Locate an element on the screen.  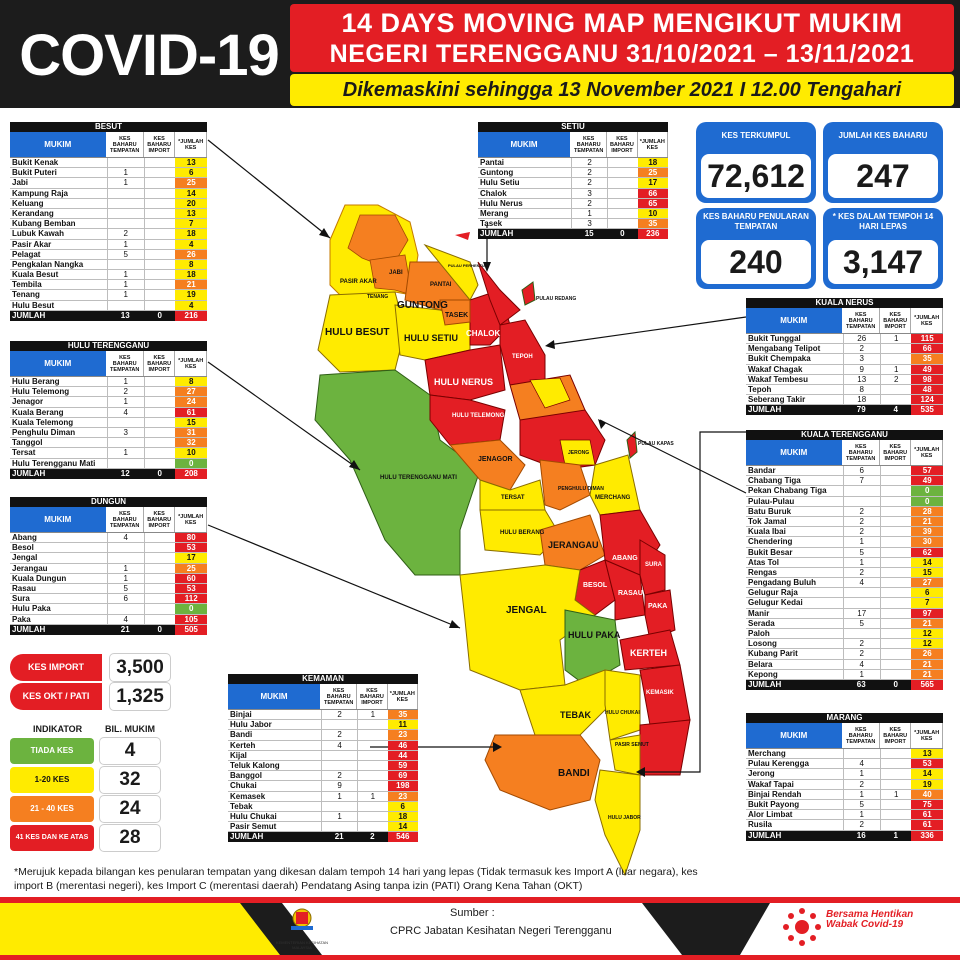
row-jumlah: 105 is located at coordinates (191, 619).